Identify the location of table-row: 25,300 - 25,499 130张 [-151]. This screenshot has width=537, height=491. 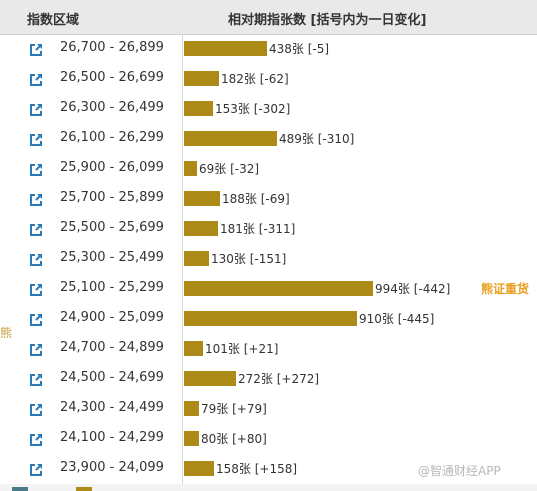
(268, 259).